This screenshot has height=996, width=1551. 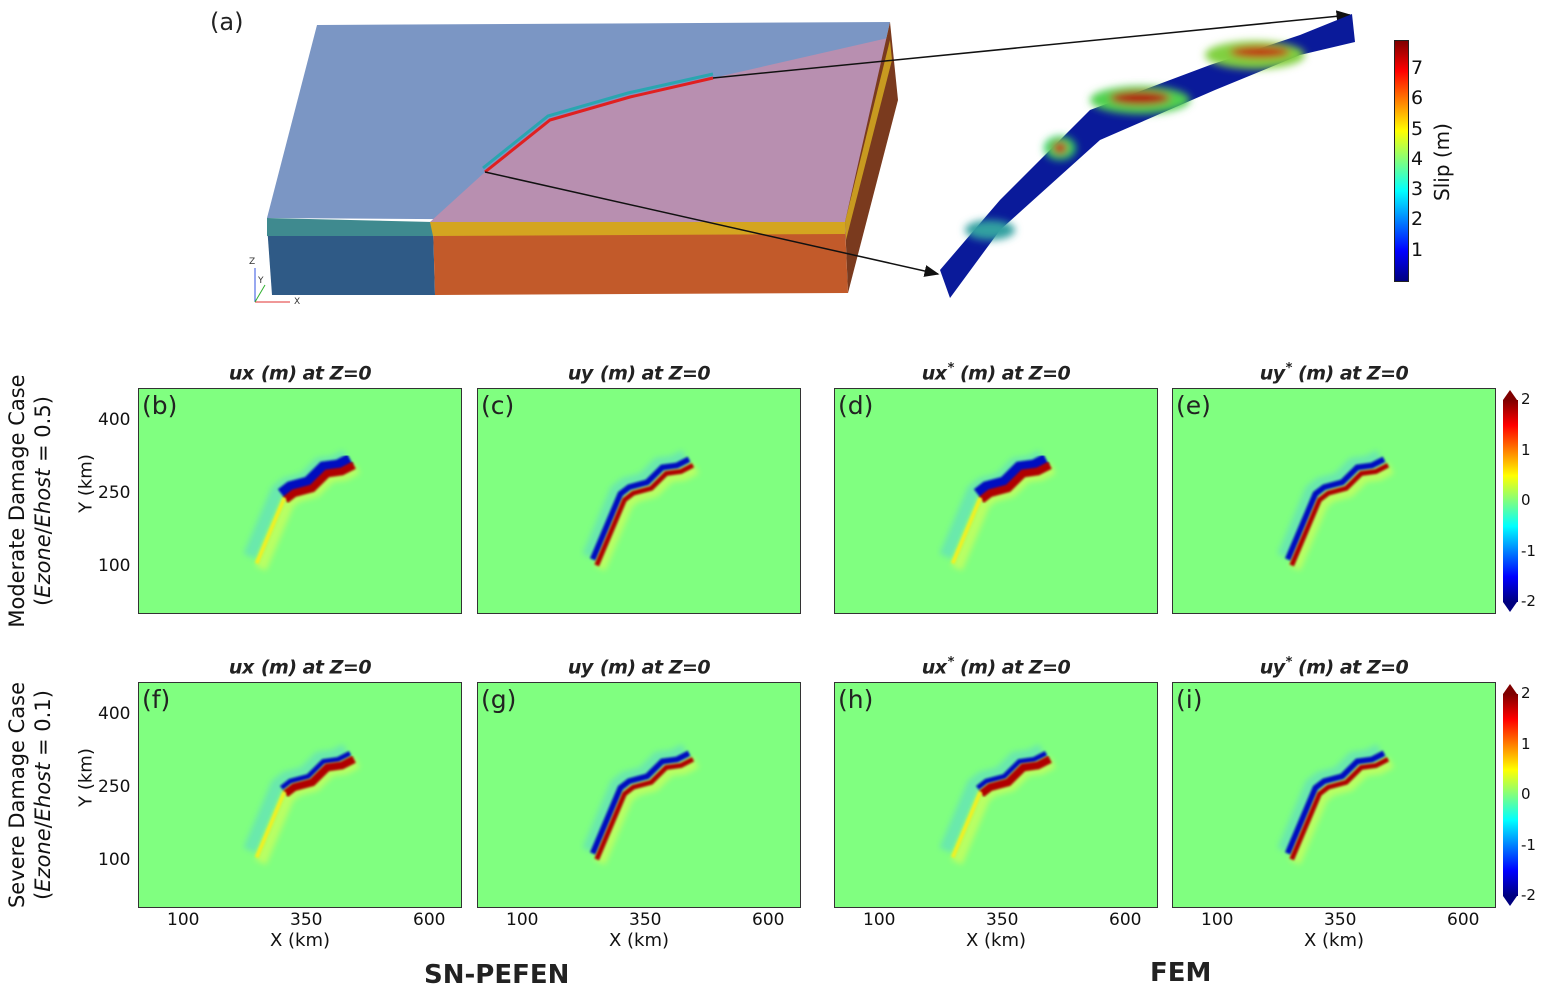 I want to click on triad-z-label: Z, so click(x=252, y=262).